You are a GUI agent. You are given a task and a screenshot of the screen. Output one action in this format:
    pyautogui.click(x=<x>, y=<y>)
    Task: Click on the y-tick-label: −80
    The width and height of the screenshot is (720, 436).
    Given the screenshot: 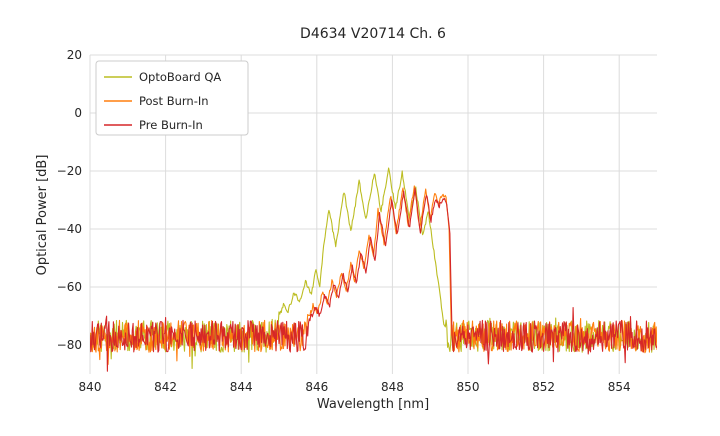 What is the action you would take?
    pyautogui.click(x=69, y=345)
    